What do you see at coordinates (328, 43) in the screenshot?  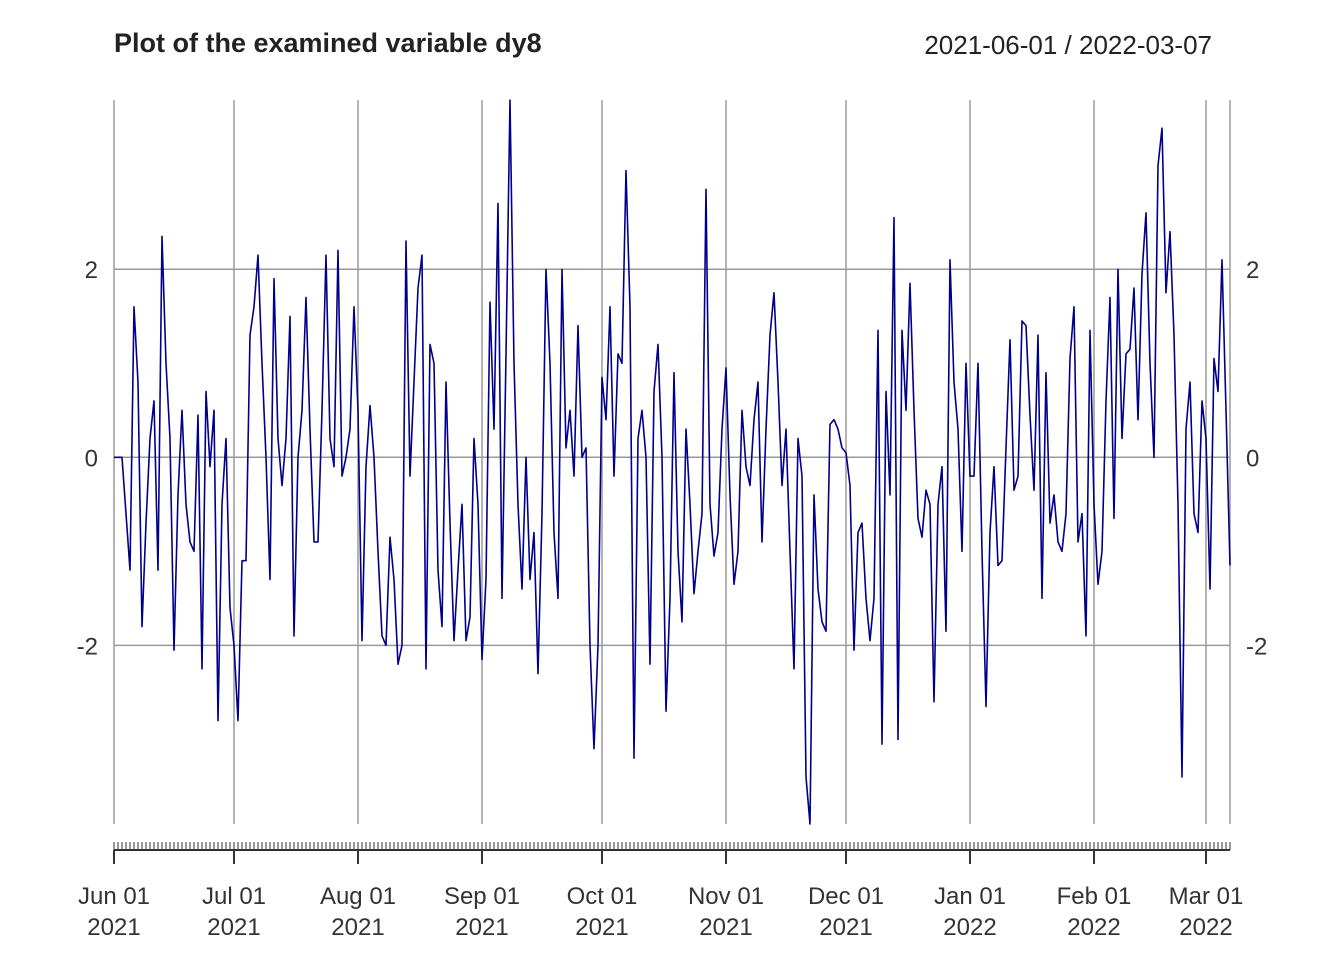 I see `chart-title: Plot of the examined variable dy8` at bounding box center [328, 43].